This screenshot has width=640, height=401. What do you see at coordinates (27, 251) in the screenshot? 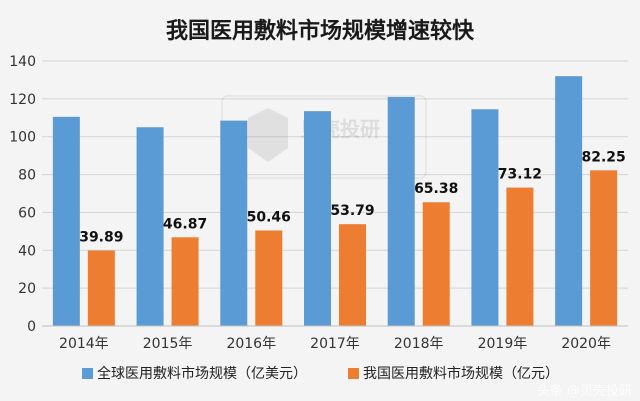
I see `y-tick-label: 40` at bounding box center [27, 251].